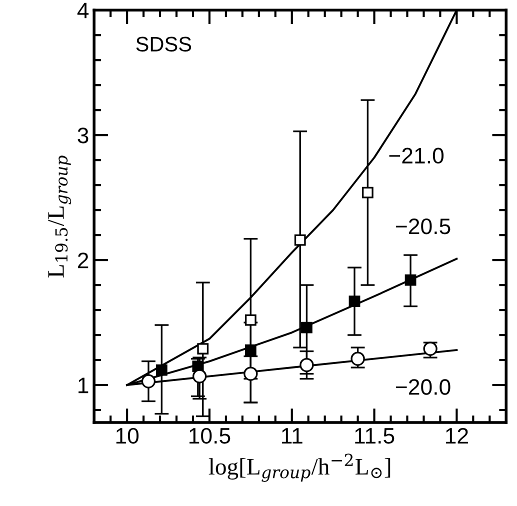  I want to click on annotation: SDSS, so click(164, 44).